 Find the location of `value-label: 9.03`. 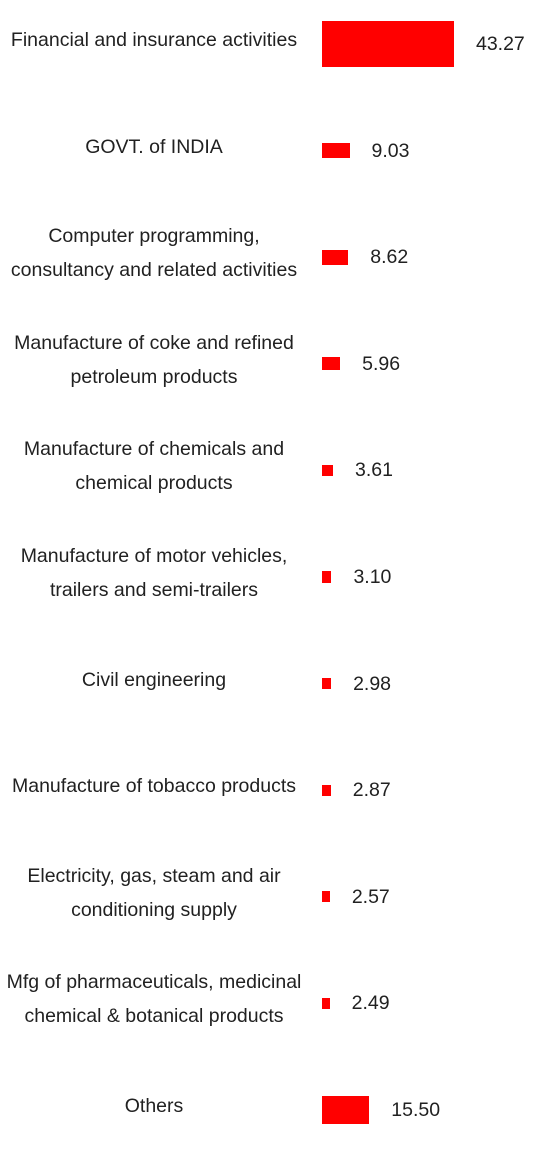

value-label: 9.03 is located at coordinates (390, 150).